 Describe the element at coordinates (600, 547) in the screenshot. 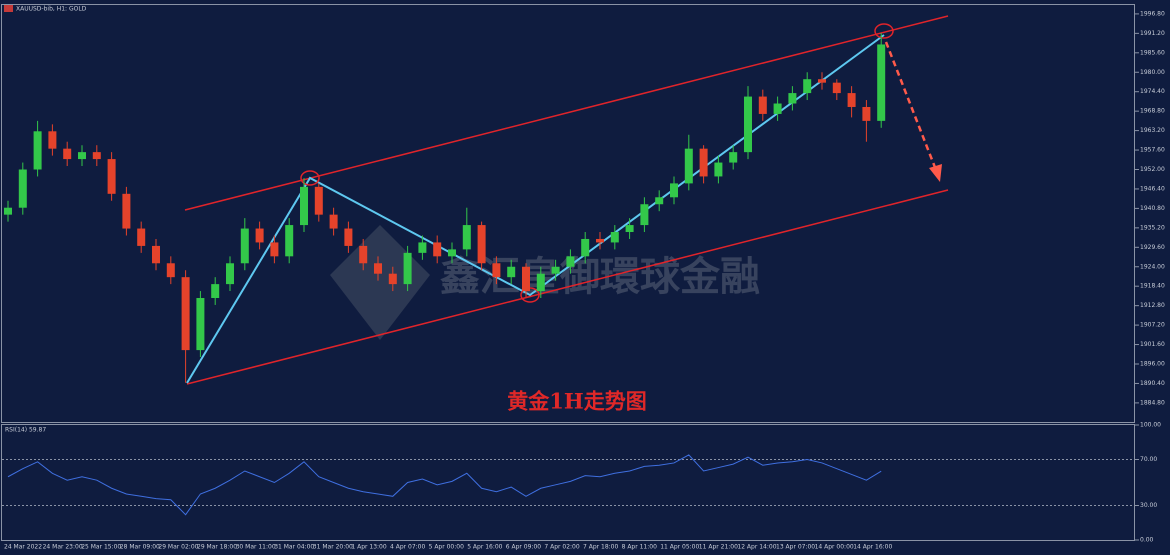

I see `x-tick-label: 7 Apr 18:00` at that location.